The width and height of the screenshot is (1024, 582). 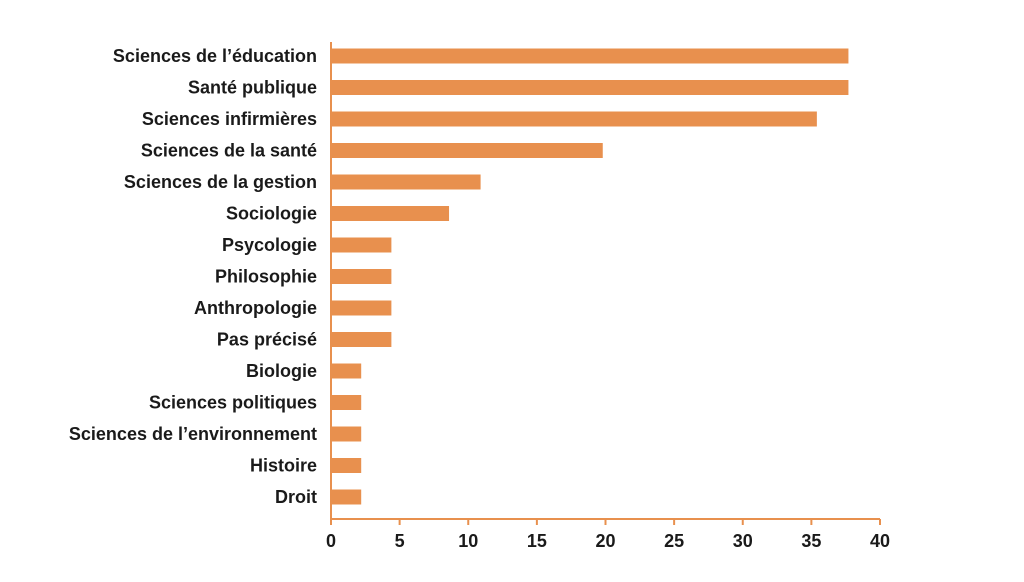 What do you see at coordinates (468, 541) in the screenshot?
I see `x-tick-label: 10` at bounding box center [468, 541].